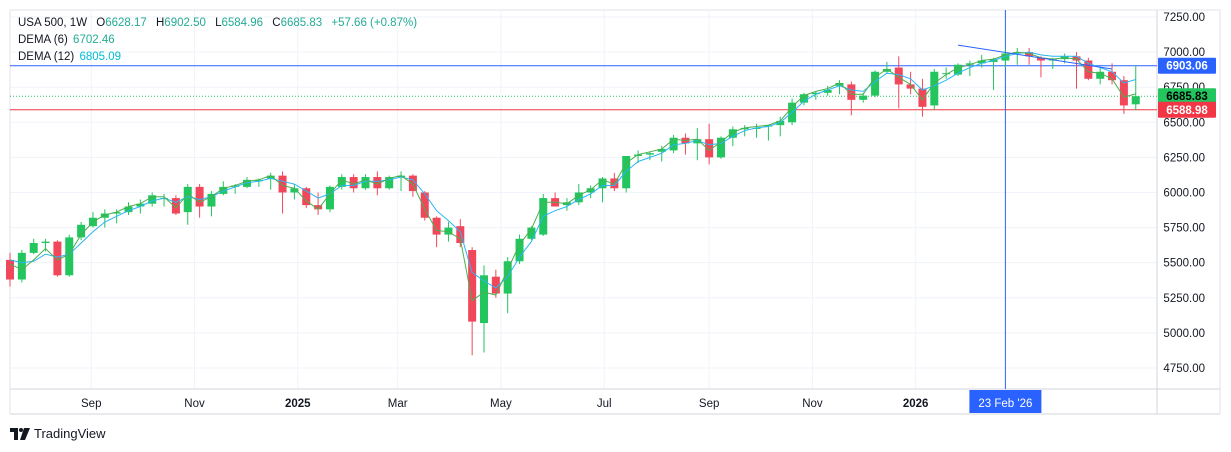 This screenshot has height=452, width=1231. I want to click on crosshair-date-label: 23 Feb '26, so click(1005, 404).